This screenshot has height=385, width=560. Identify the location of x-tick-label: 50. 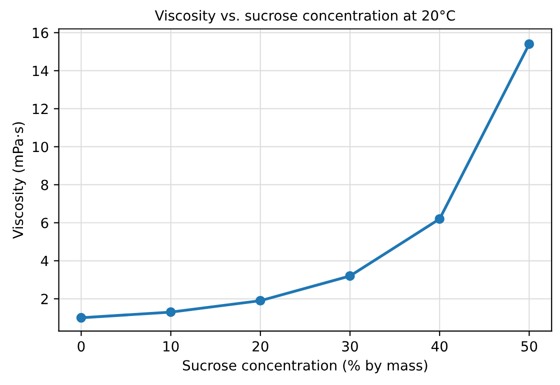
(529, 346).